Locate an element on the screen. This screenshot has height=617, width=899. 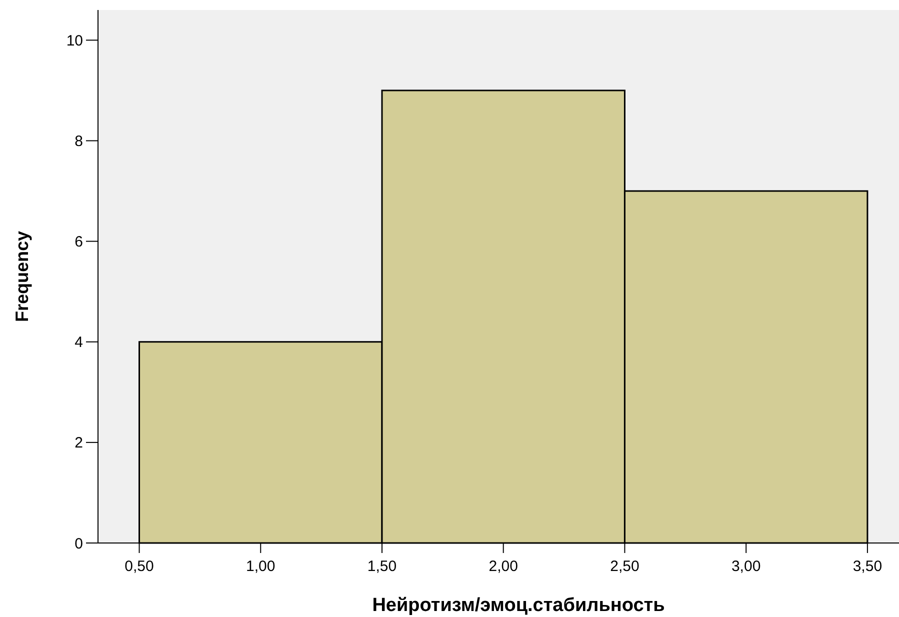
y-axis-title: Frequency is located at coordinates (22, 276).